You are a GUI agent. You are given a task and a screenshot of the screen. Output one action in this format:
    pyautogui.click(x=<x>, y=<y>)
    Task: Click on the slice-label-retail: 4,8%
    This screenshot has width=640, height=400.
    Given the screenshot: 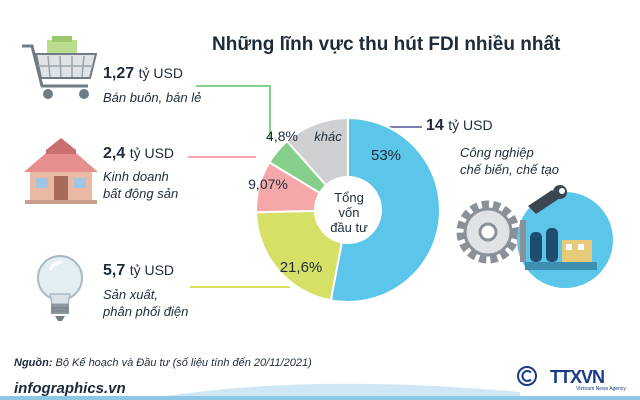 What is the action you would take?
    pyautogui.click(x=282, y=136)
    